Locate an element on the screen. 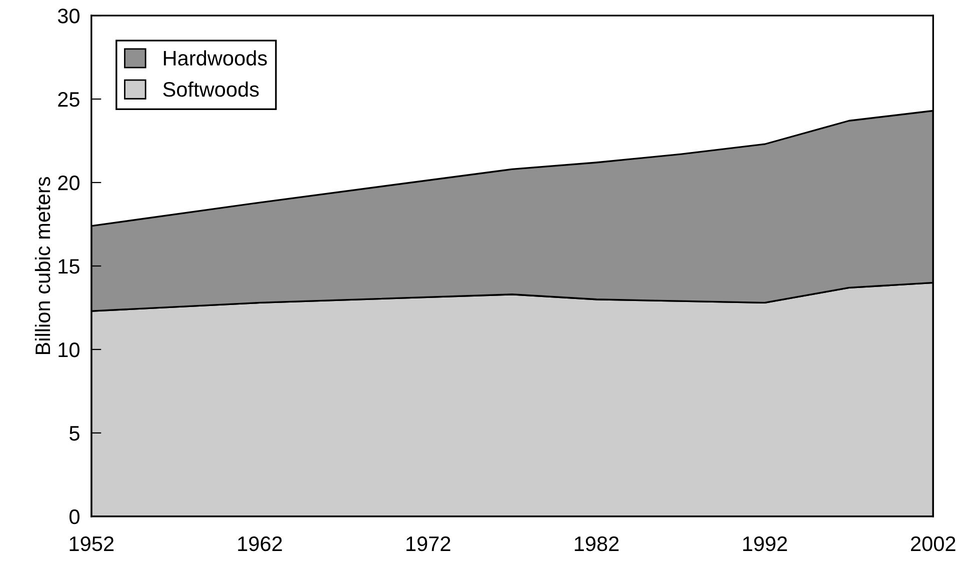 This screenshot has height=577, width=962. legend-label: Hardwoods is located at coordinates (215, 58).